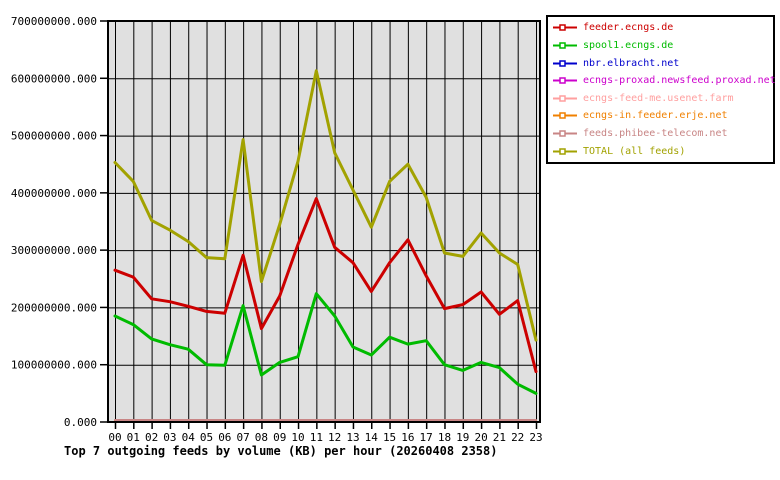 The image size is (780, 480). I want to click on x-axis-label: 03, so click(169, 437).